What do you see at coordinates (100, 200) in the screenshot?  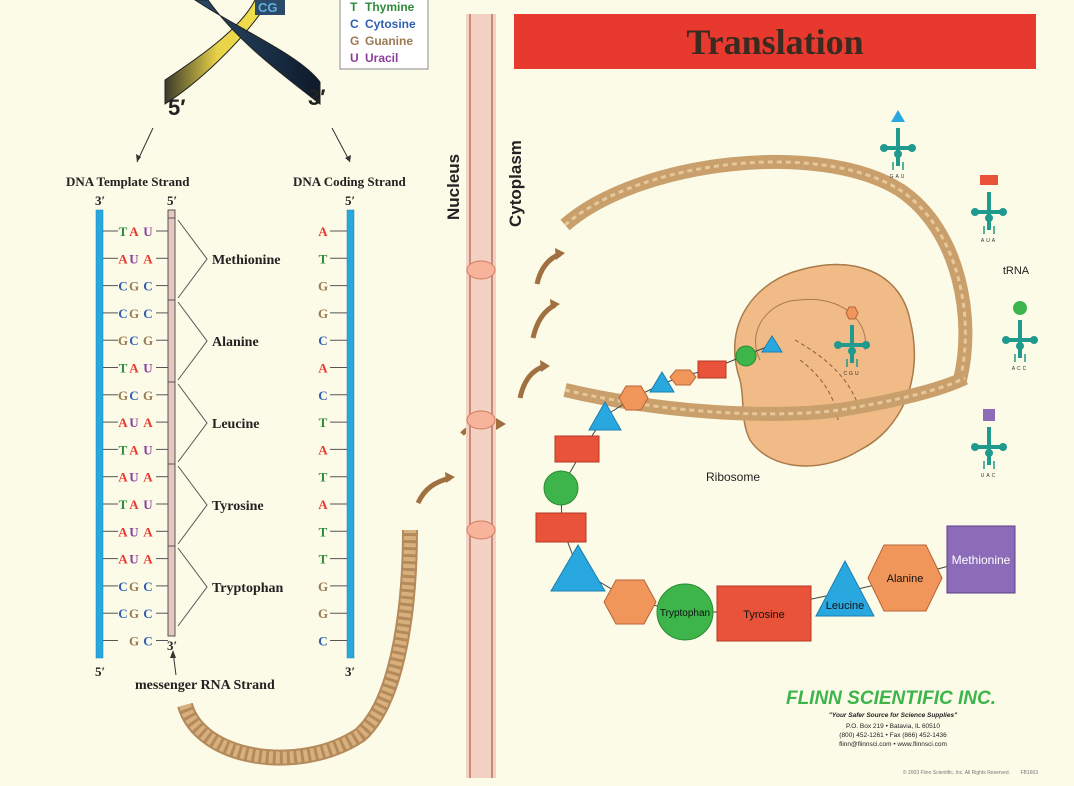 I see `template-strand-top: 3′` at bounding box center [100, 200].